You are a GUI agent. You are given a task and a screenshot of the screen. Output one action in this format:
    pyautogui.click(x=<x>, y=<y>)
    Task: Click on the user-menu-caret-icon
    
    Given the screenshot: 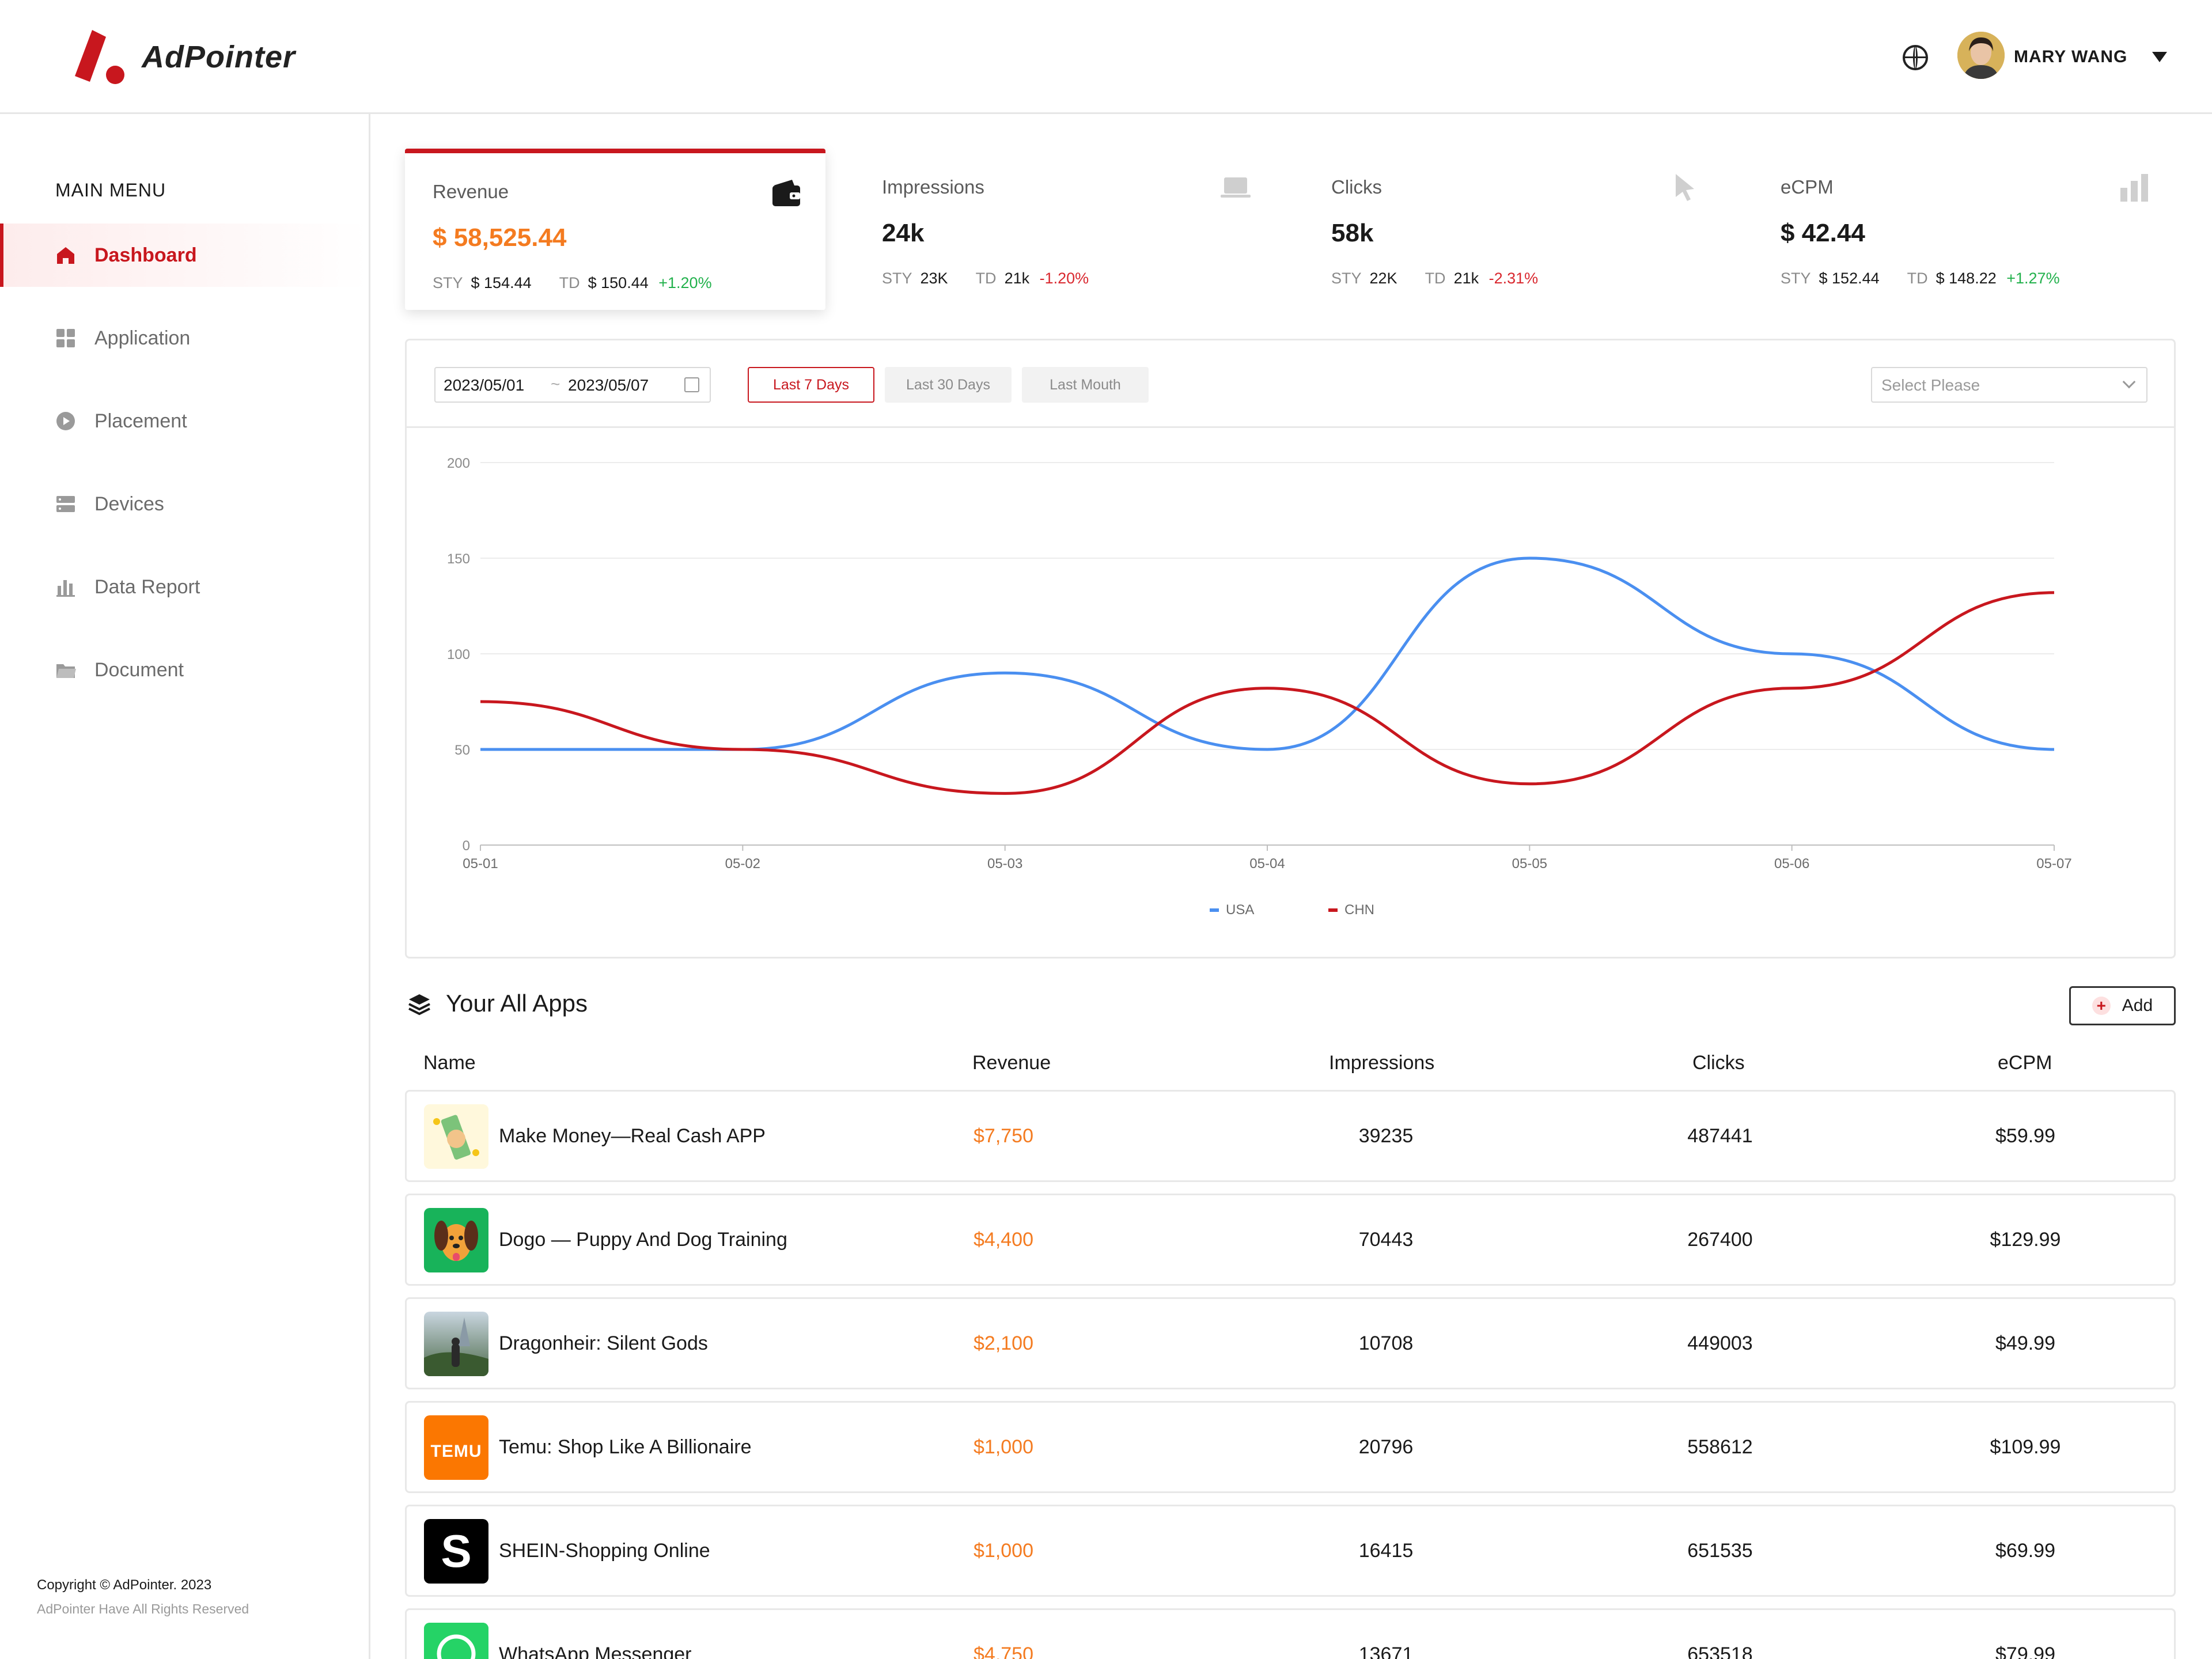 What is the action you would take?
    pyautogui.click(x=2159, y=57)
    